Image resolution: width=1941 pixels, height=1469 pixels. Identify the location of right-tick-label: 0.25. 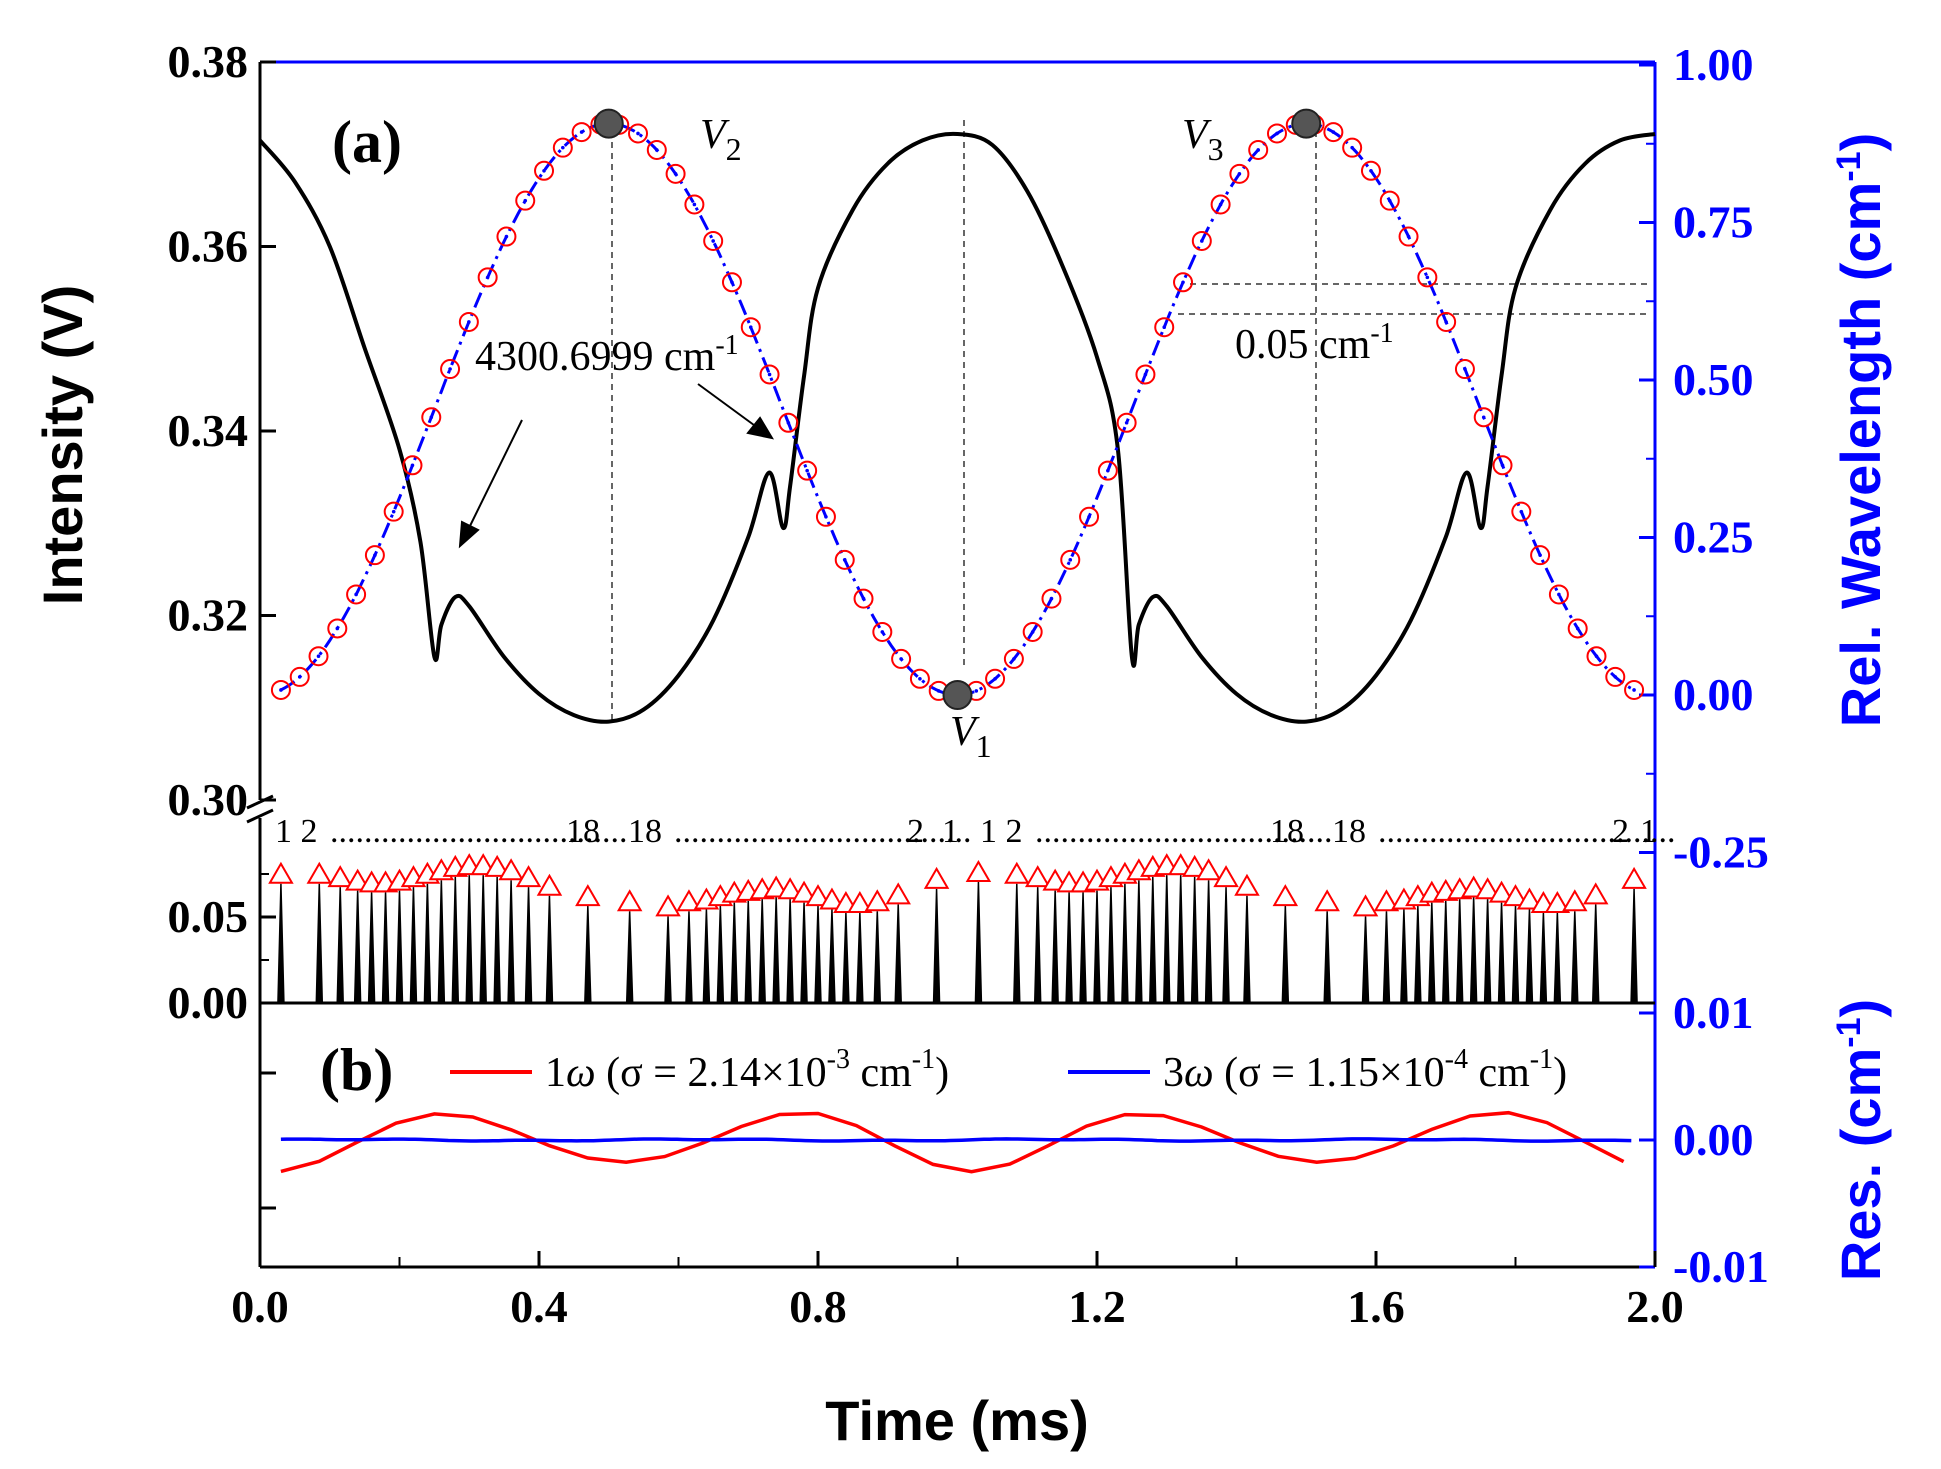
(1713, 537).